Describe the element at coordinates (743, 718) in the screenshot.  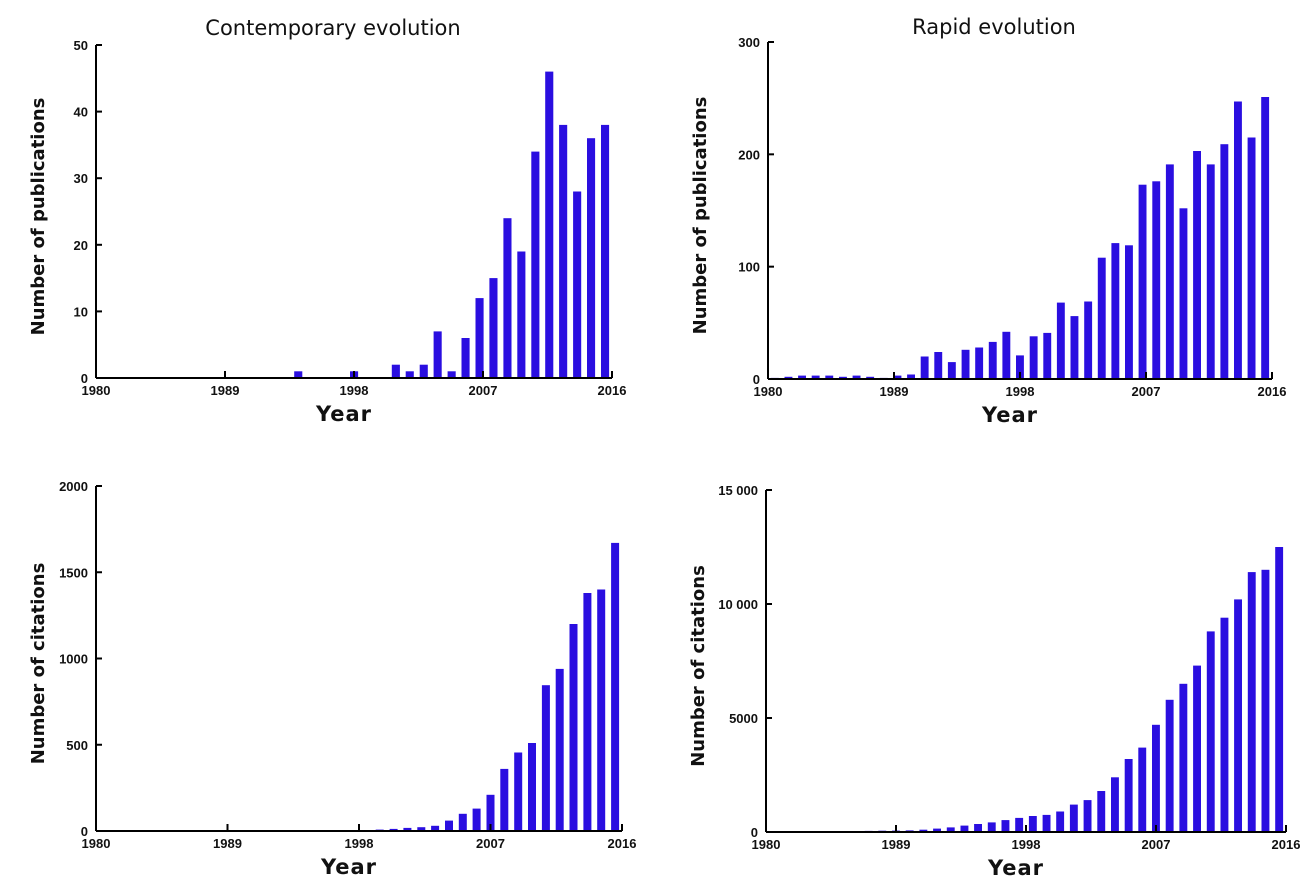
I see `y-tick-label: 5000` at that location.